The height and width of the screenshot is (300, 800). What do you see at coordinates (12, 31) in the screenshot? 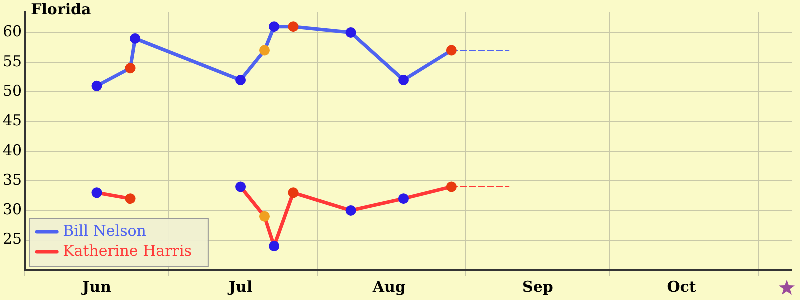
I see `y-tick-label: 60` at bounding box center [12, 31].